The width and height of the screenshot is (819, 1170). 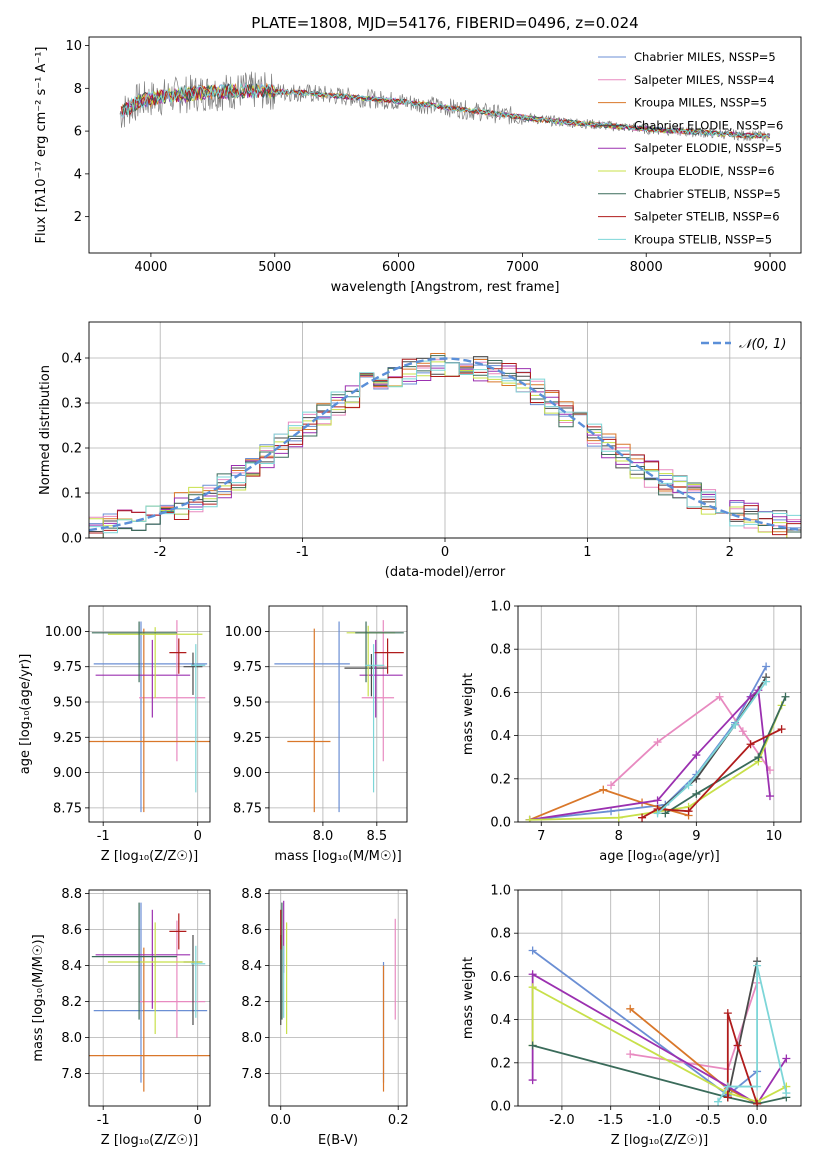 What do you see at coordinates (67, 667) in the screenshot?
I see `y-tick-label: 9.75` at bounding box center [67, 667].